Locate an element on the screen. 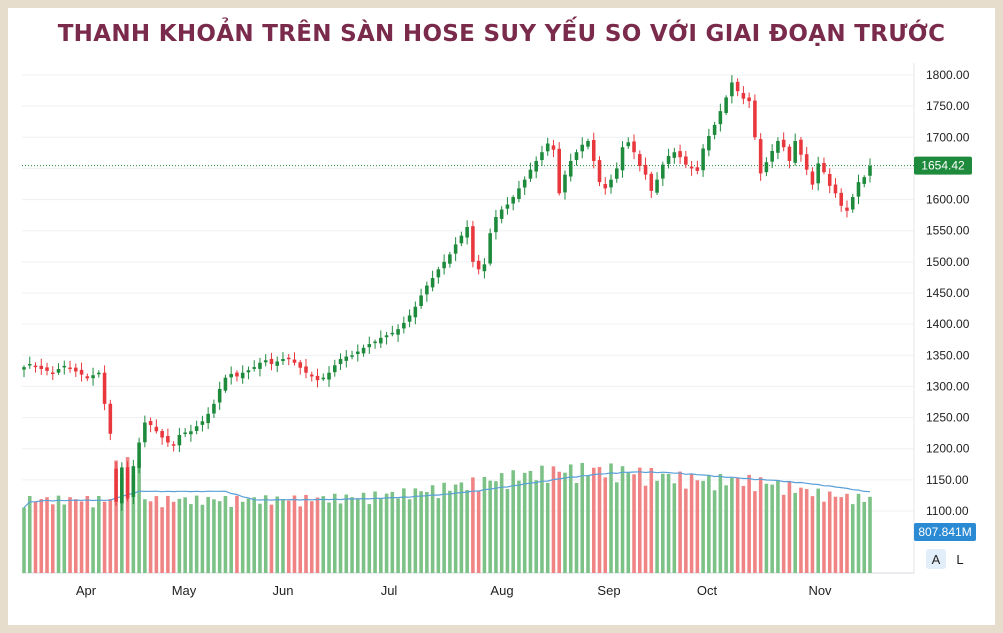 This screenshot has width=1003, height=633. log-scale-button is located at coordinates (960, 559).